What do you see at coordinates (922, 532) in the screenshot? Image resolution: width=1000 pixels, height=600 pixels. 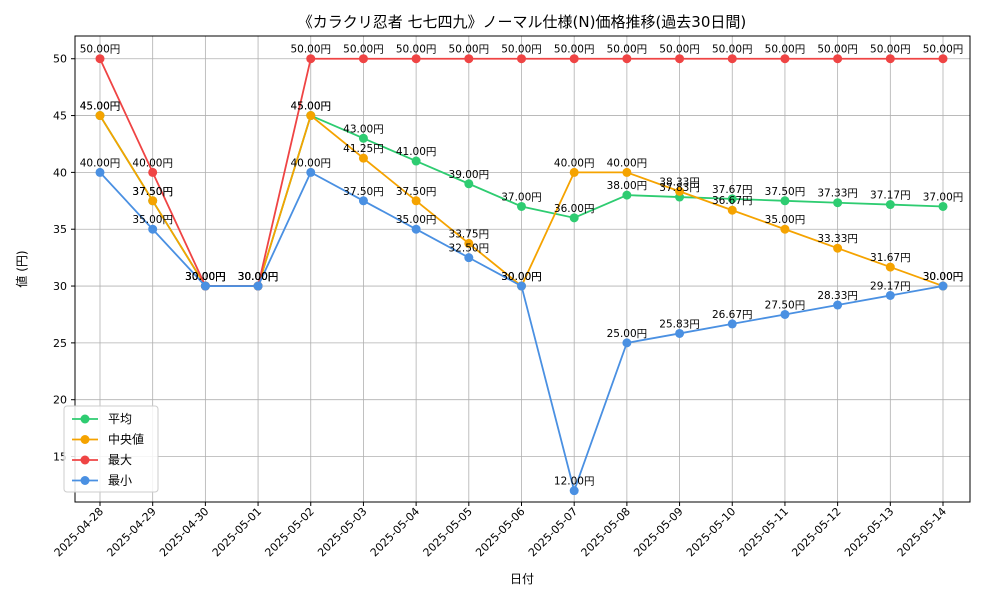 I see `x-tick-label: 2025-05-14` at bounding box center [922, 532].